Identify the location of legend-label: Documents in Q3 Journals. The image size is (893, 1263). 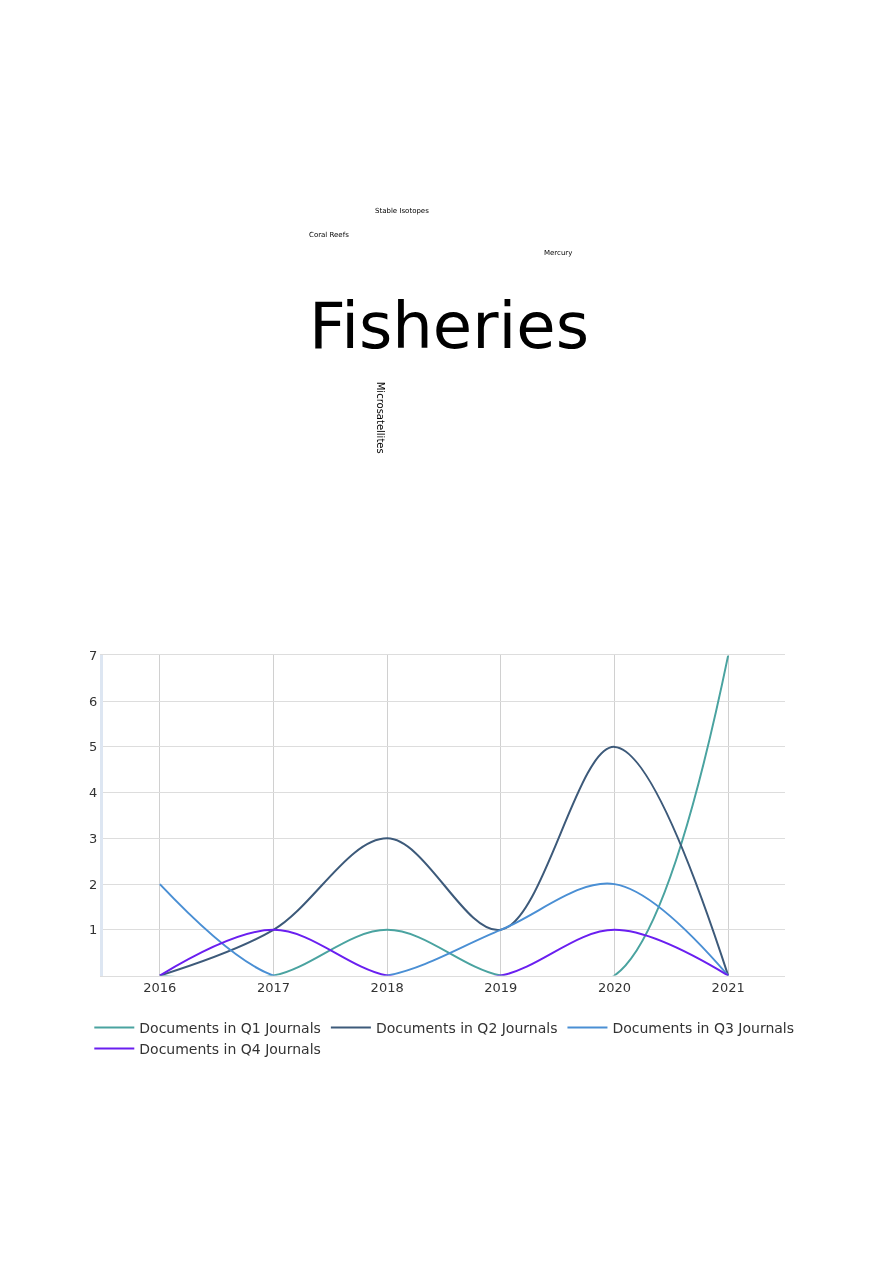
(703, 1027).